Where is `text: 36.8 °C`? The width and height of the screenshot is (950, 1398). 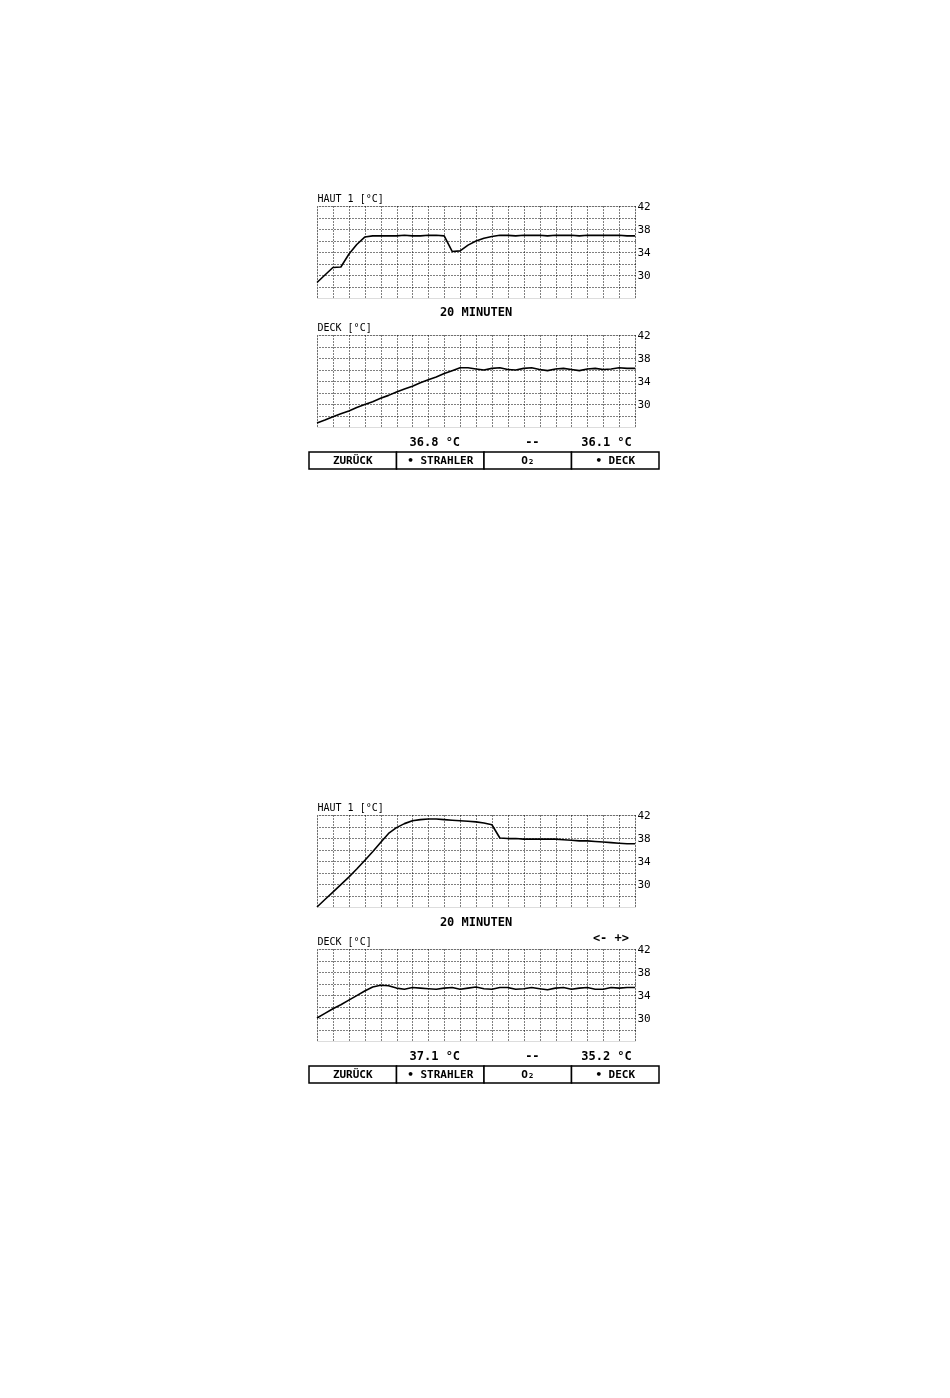
text: 36.8 °C is located at coordinates (435, 442).